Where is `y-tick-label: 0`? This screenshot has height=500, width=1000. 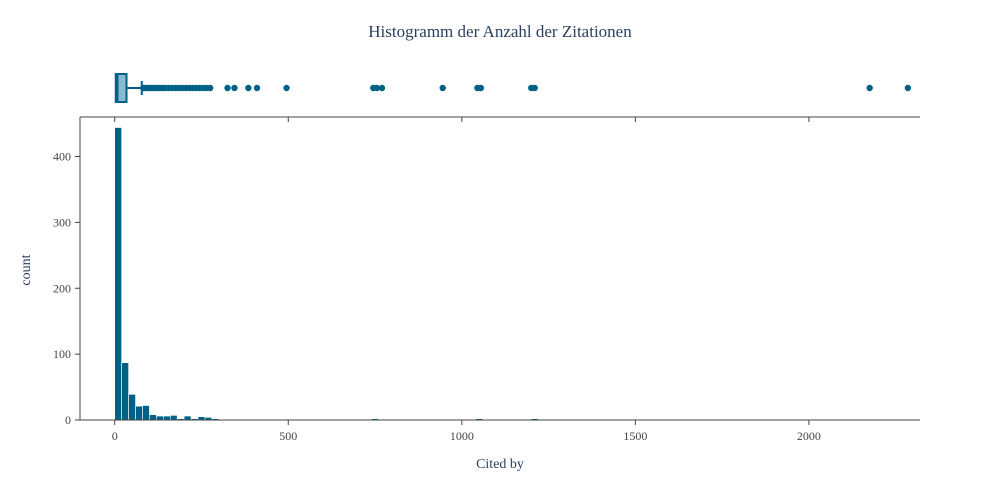 y-tick-label: 0 is located at coordinates (68, 420).